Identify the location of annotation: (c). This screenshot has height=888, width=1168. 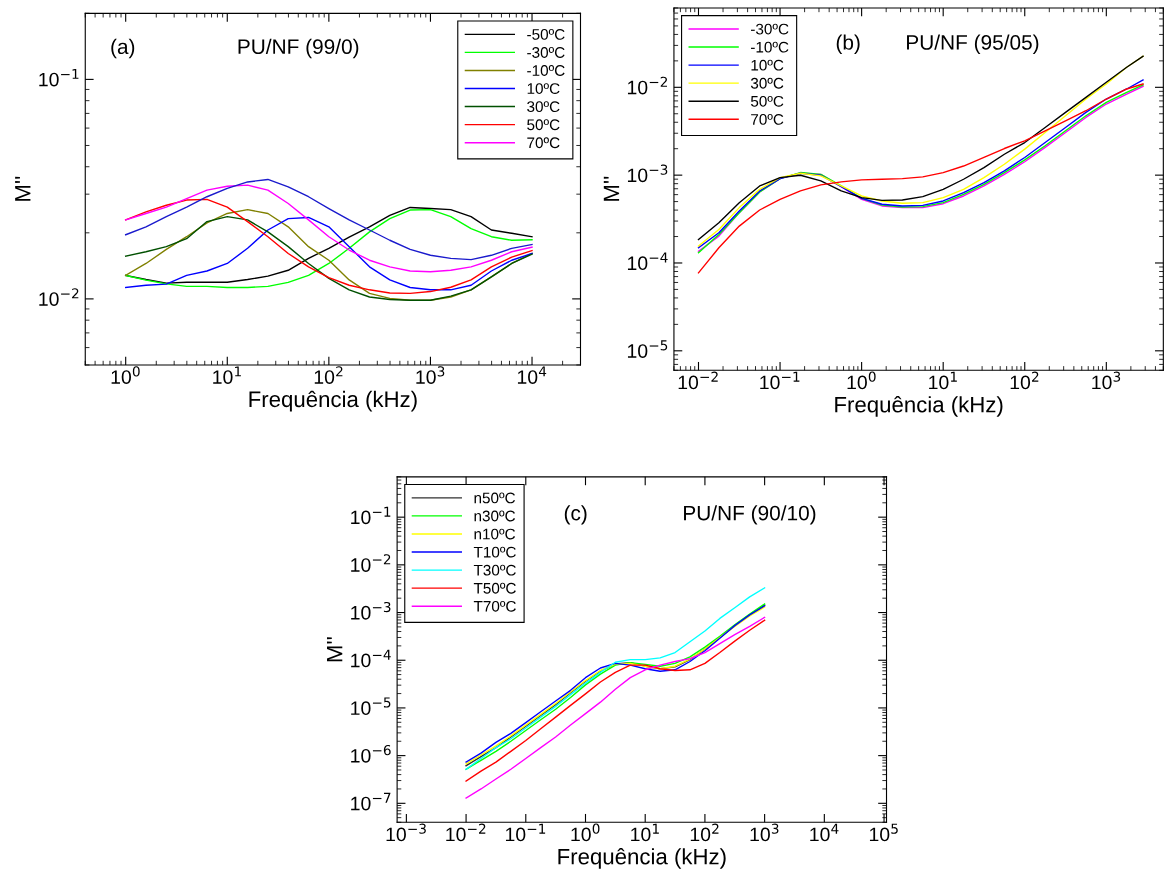
(575, 515).